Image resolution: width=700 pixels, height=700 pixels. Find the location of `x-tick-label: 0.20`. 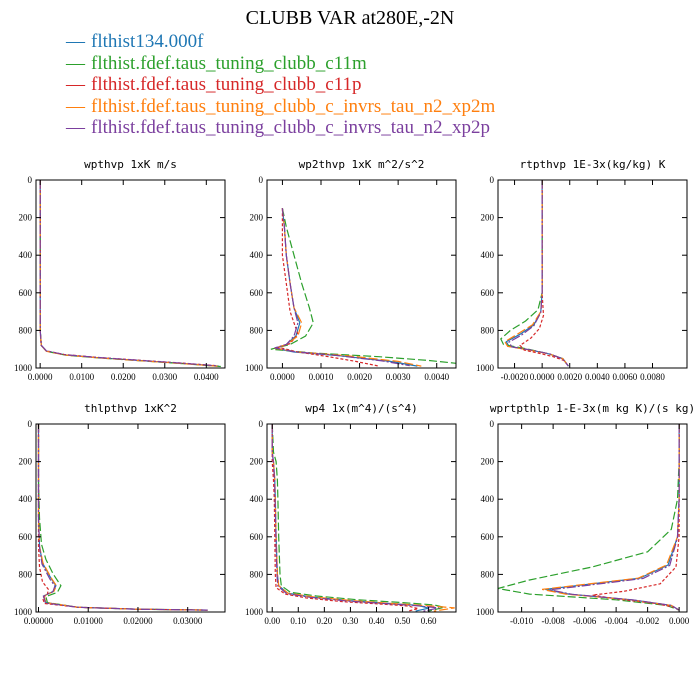

x-tick-label: 0.20 is located at coordinates (324, 621).